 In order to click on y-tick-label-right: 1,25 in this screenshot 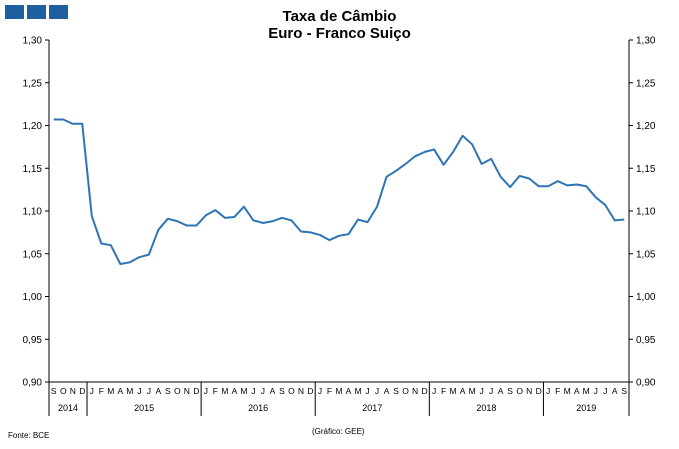, I will do `click(646, 83)`.